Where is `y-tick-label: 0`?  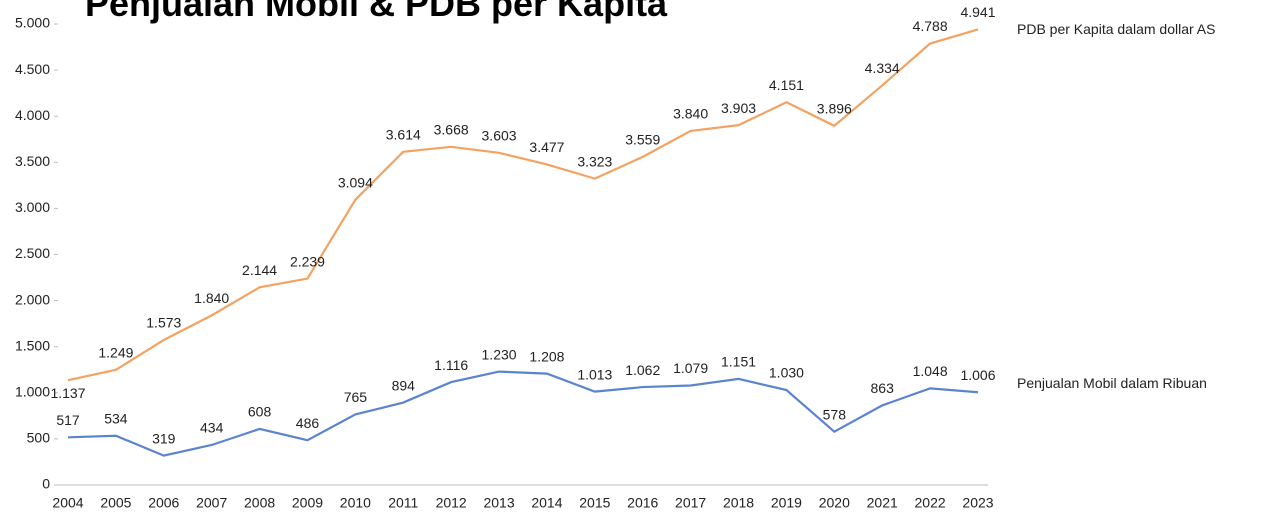
y-tick-label: 0 is located at coordinates (46, 484).